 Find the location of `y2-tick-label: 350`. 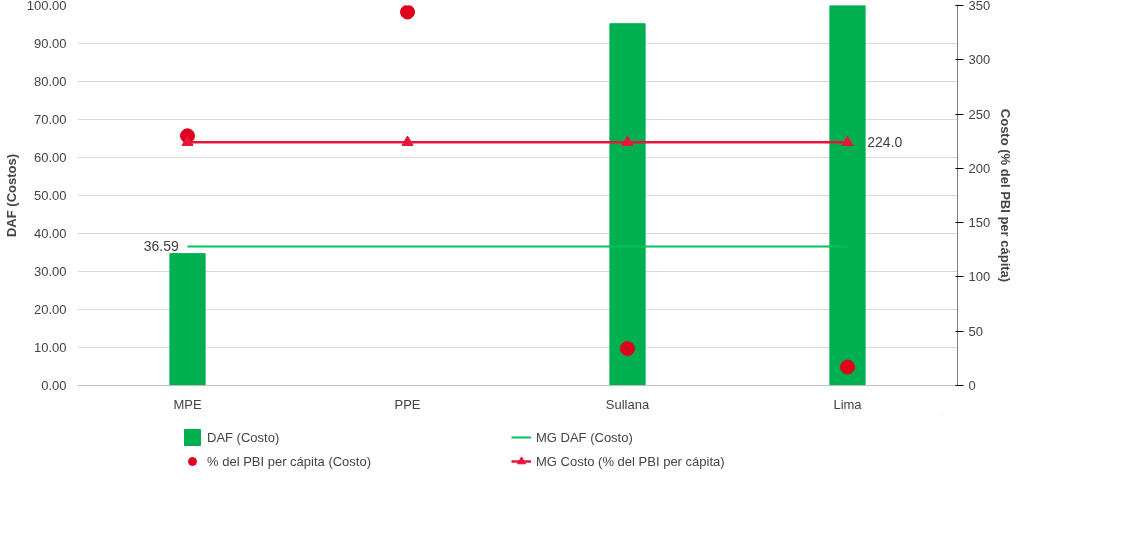

y2-tick-label: 350 is located at coordinates (979, 6).